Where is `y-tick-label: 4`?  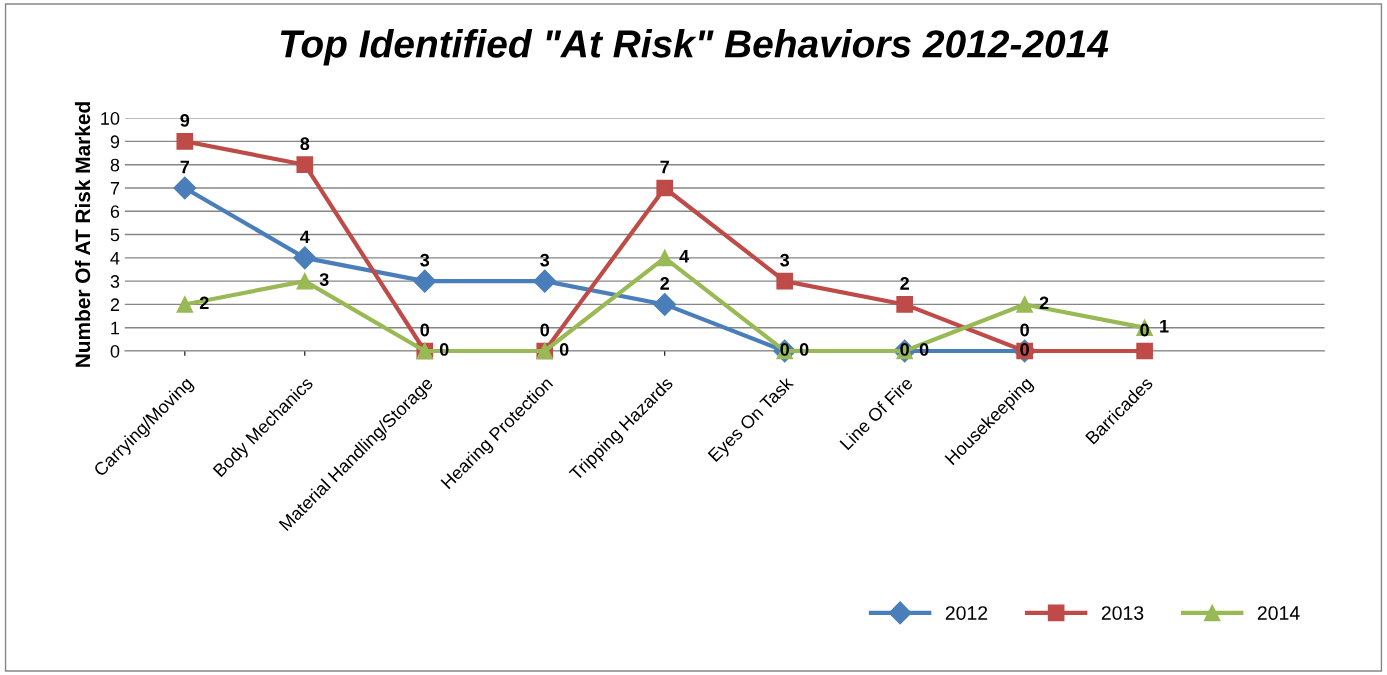 y-tick-label: 4 is located at coordinates (115, 258).